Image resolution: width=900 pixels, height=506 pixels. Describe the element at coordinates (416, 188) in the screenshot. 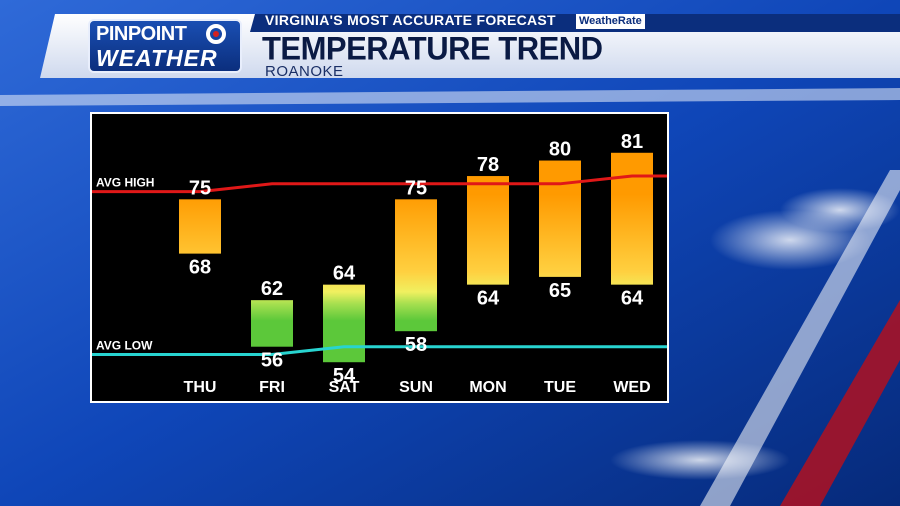

I see `high-label-sun: 75` at that location.